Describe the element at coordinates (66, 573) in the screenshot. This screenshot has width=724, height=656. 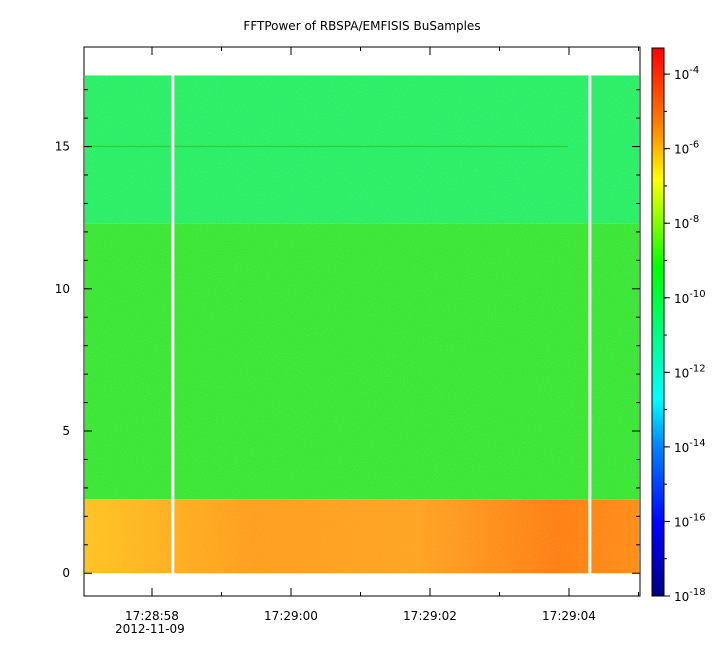
I see `y-tick-label-0: 0` at that location.